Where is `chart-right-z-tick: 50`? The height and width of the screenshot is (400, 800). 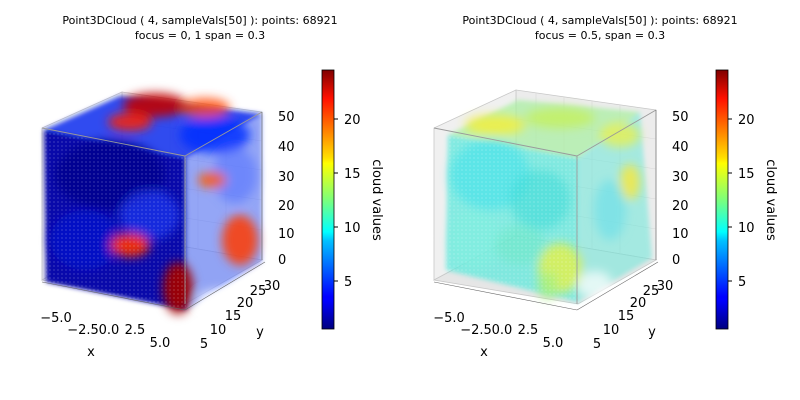
chart-right-z-tick: 50 is located at coordinates (680, 117).